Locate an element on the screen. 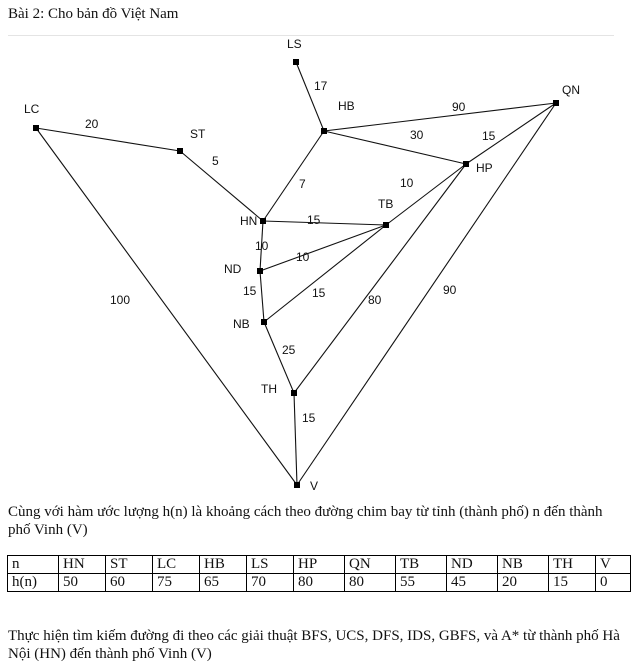  table-row: h(n) 50 60 75 65 70 80 80 55 45 20 15 0 is located at coordinates (319, 582).